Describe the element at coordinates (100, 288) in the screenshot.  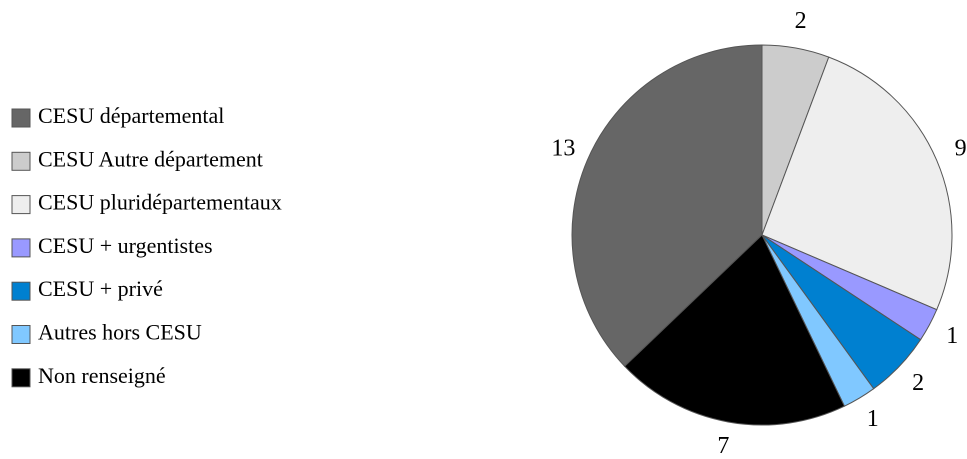
I see `legend-label: CESU + privé` at that location.